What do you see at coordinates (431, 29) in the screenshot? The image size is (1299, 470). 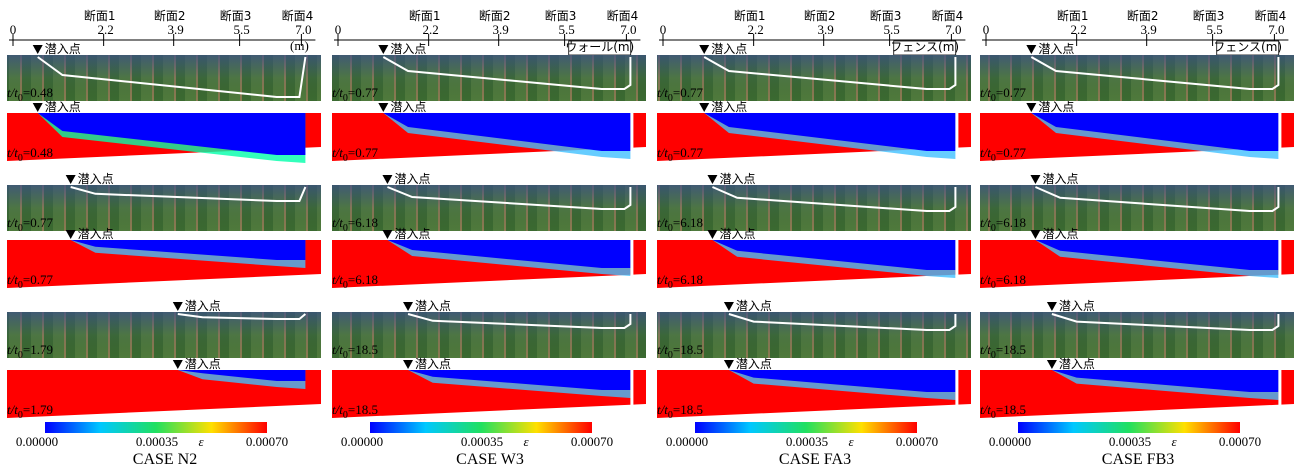 I see `tick-label: 2.2` at bounding box center [431, 29].